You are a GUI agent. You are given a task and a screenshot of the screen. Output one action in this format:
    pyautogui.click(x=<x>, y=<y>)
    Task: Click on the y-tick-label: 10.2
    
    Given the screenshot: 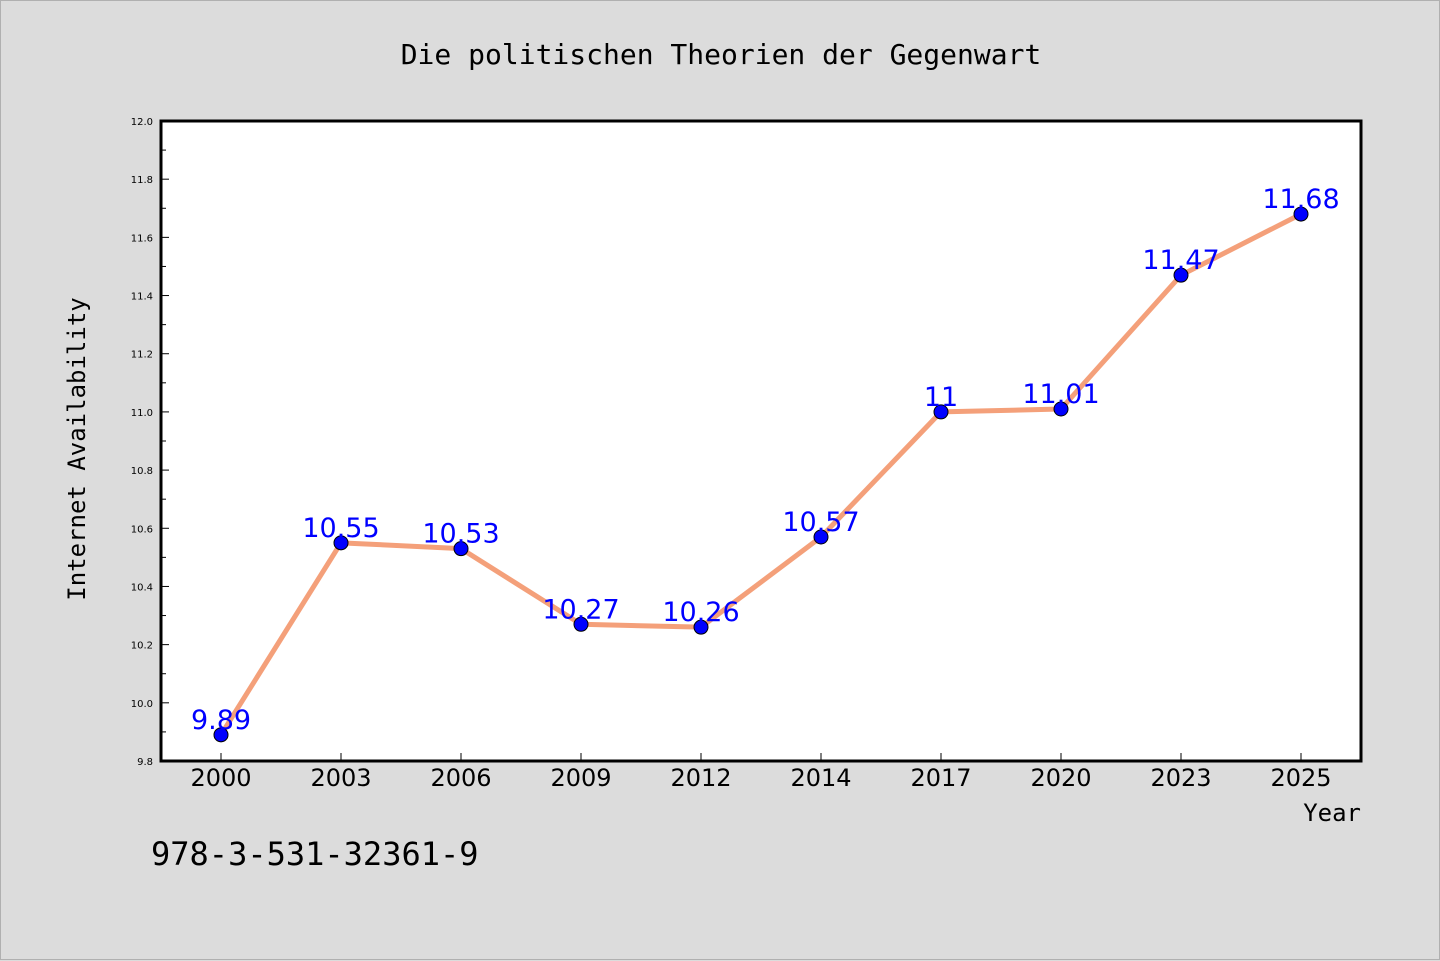 What is the action you would take?
    pyautogui.click(x=142, y=646)
    